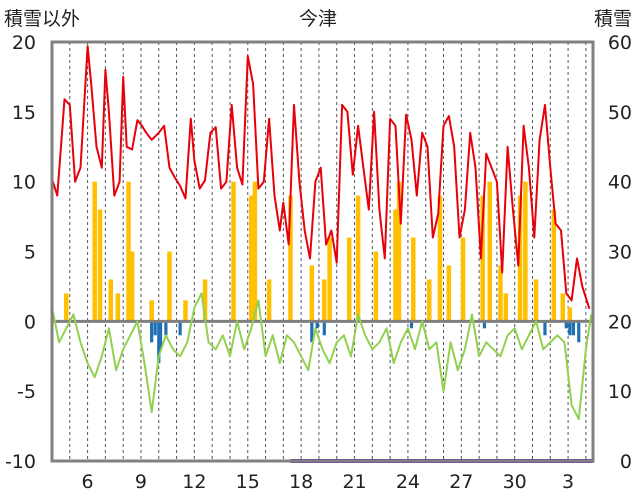 The width and height of the screenshot is (636, 501). Describe the element at coordinates (568, 482) in the screenshot. I see `x-tick-label: 3` at that location.